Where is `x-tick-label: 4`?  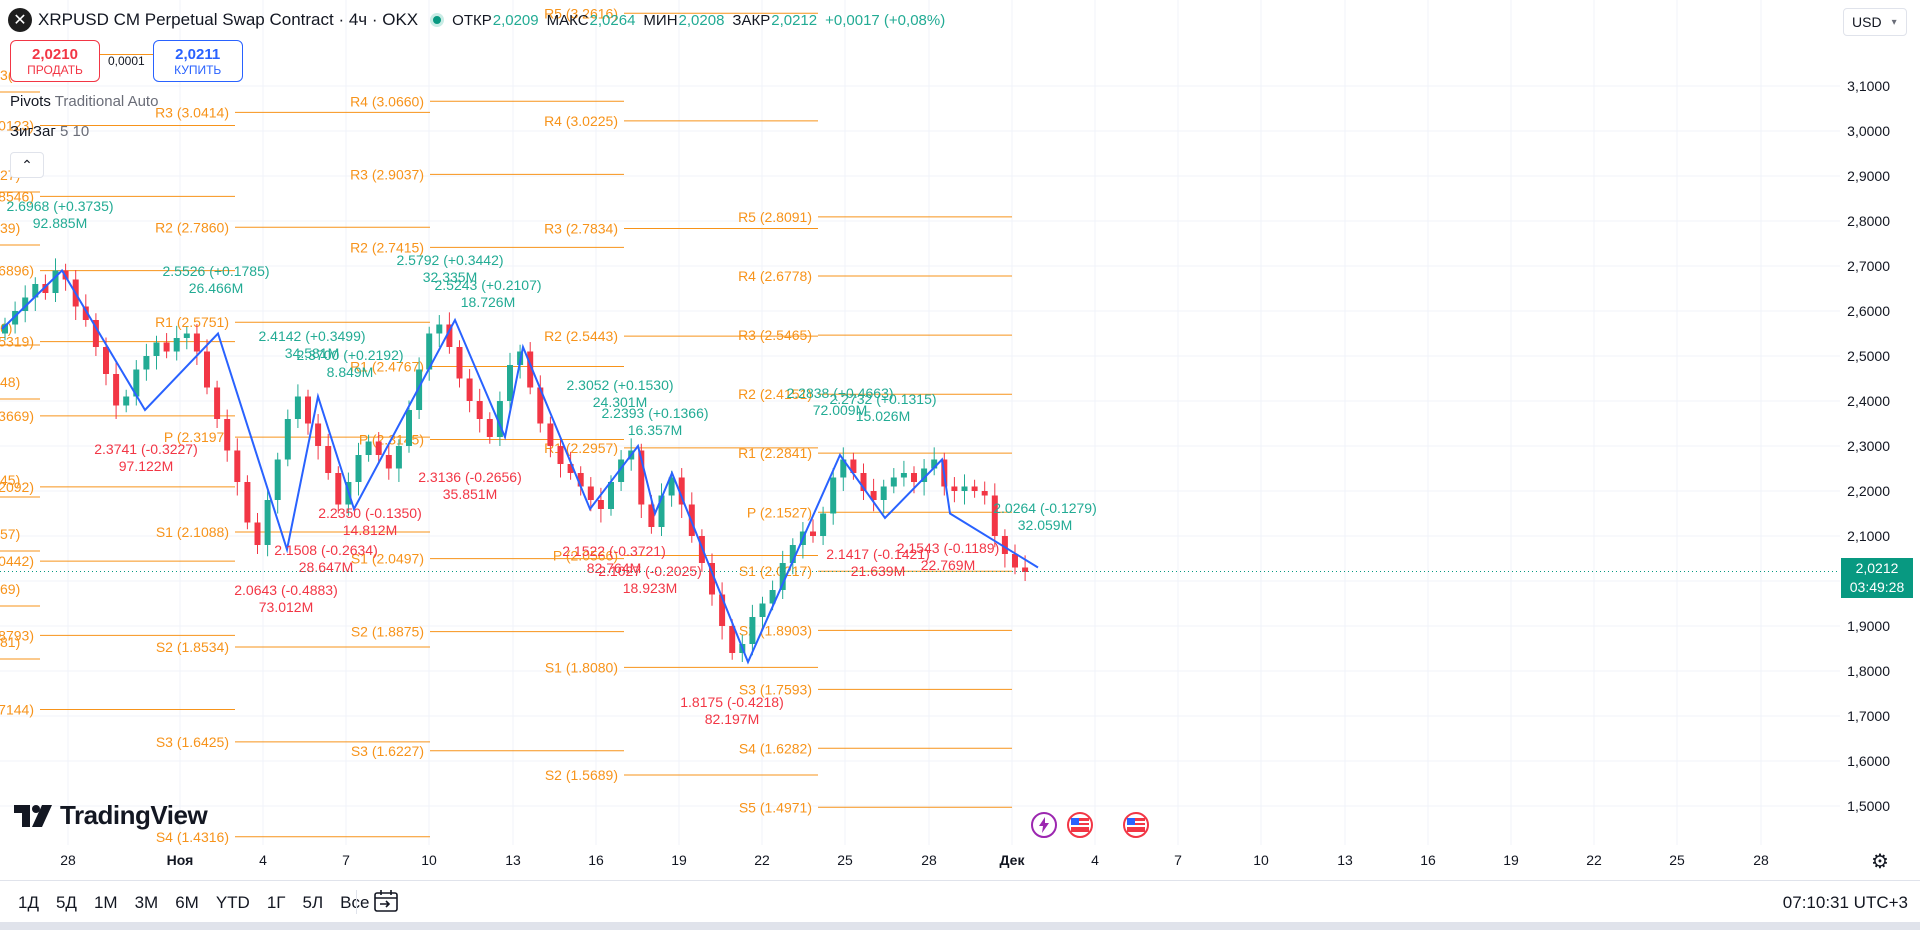 x-tick-label: 4 is located at coordinates (1095, 860).